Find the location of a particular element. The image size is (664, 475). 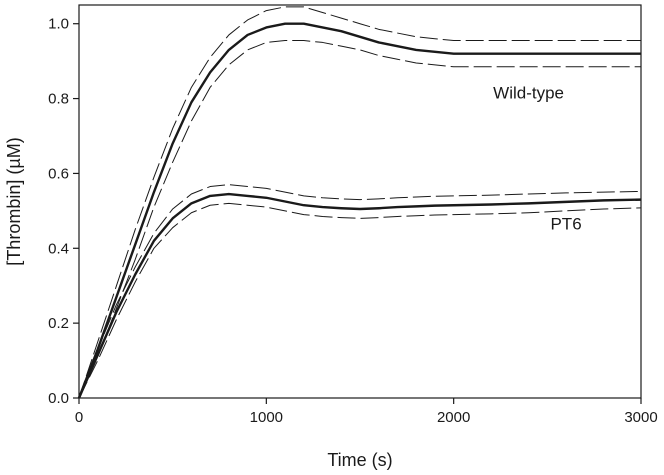

y-tick-label: 0.6 is located at coordinates (58, 173).